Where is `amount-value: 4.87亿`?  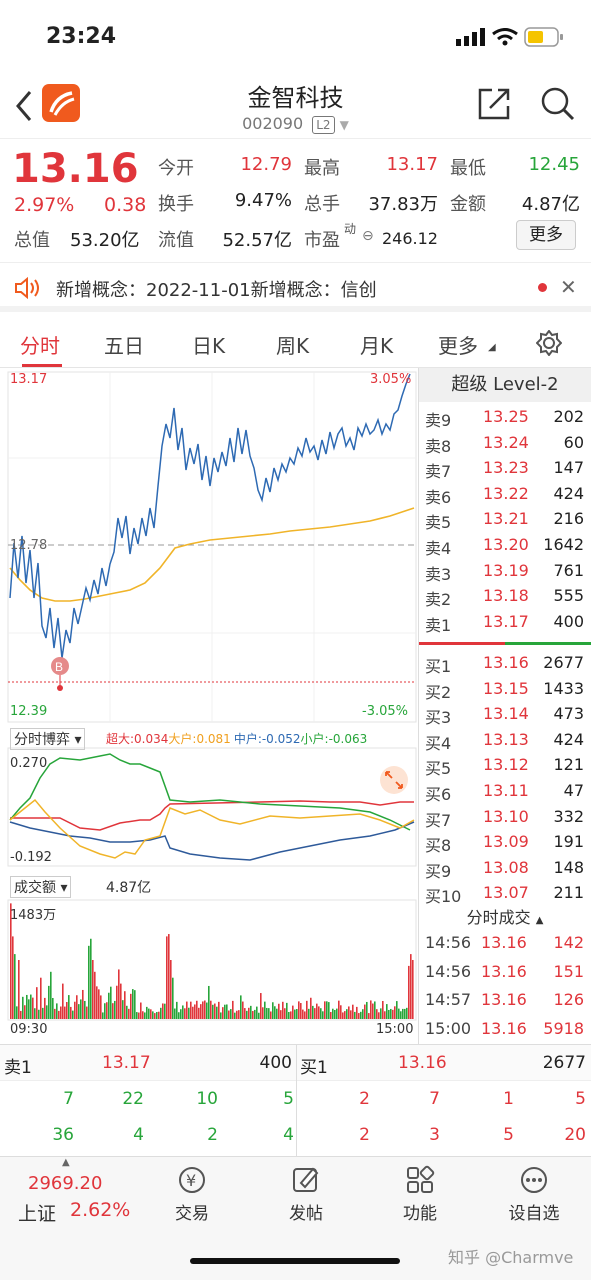 amount-value: 4.87亿 is located at coordinates (550, 204).